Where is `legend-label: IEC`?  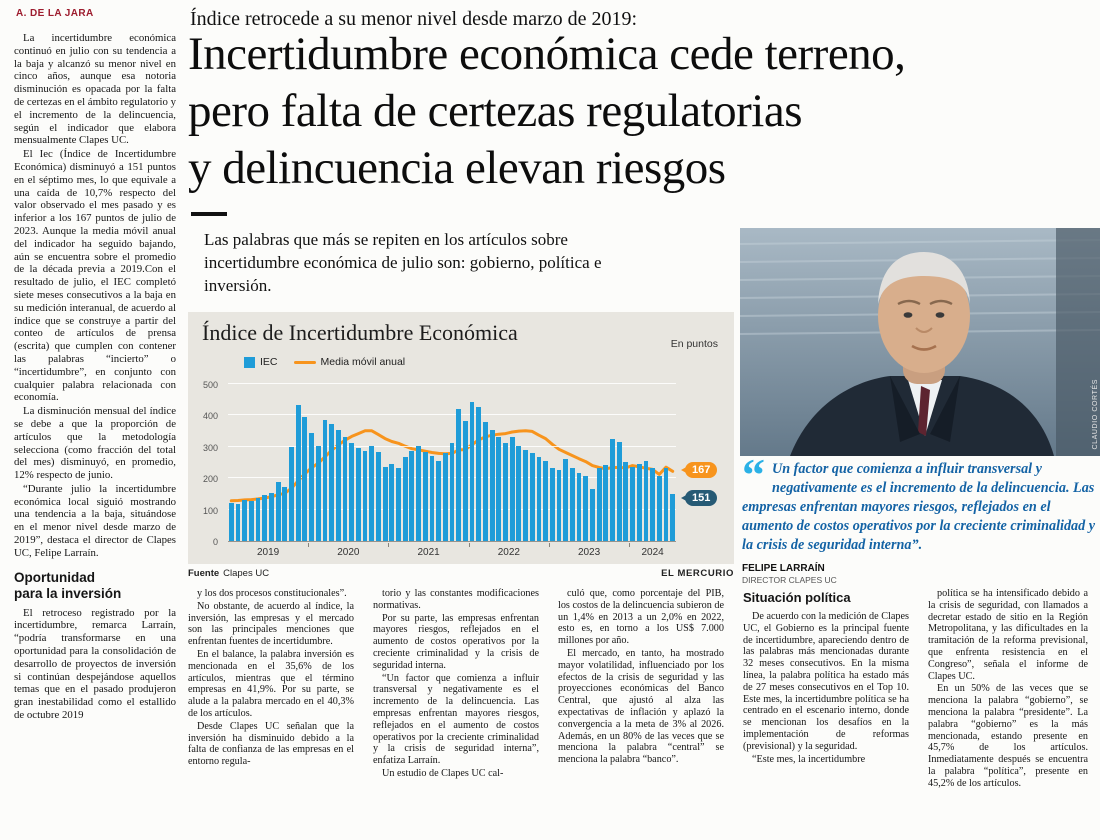
legend-label: IEC is located at coordinates (269, 362).